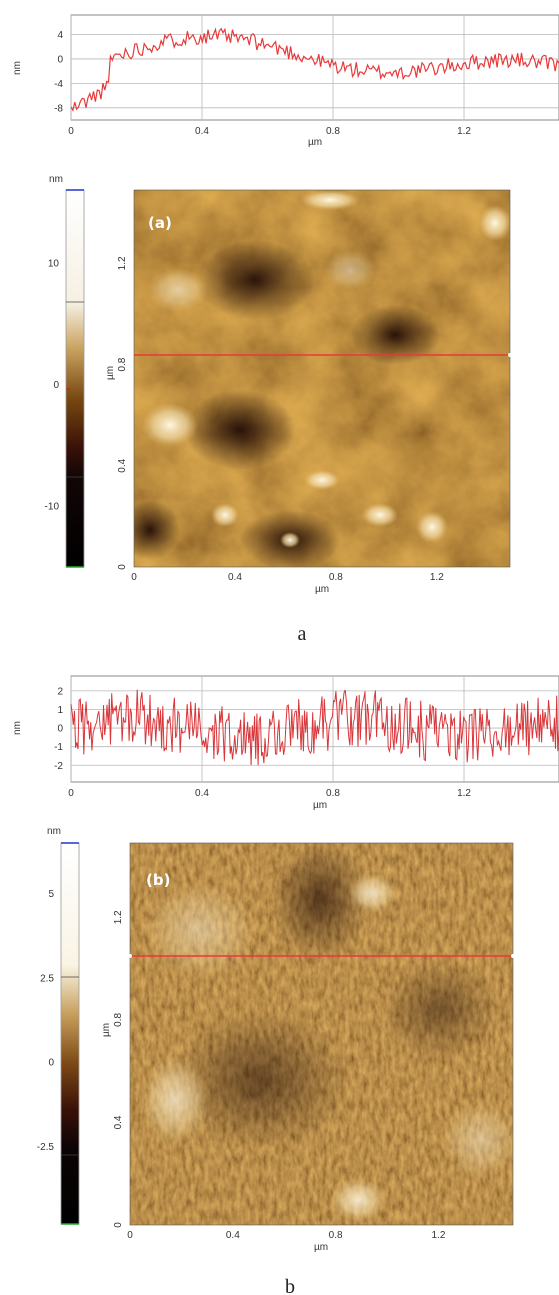  Describe the element at coordinates (52, 507) in the screenshot. I see `colorbar-tick-label: -10` at that location.